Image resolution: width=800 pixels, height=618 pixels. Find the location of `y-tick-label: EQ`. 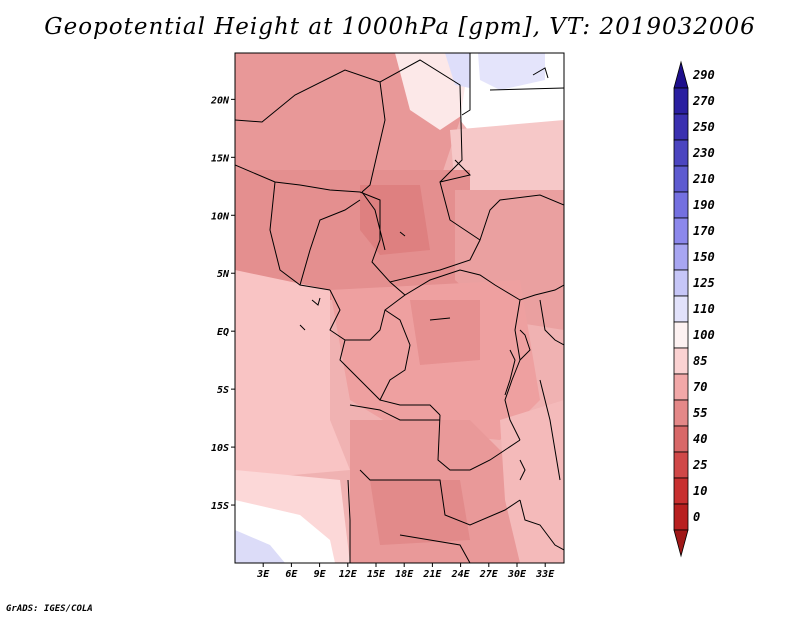

y-tick-label: EQ is located at coordinates (223, 332).